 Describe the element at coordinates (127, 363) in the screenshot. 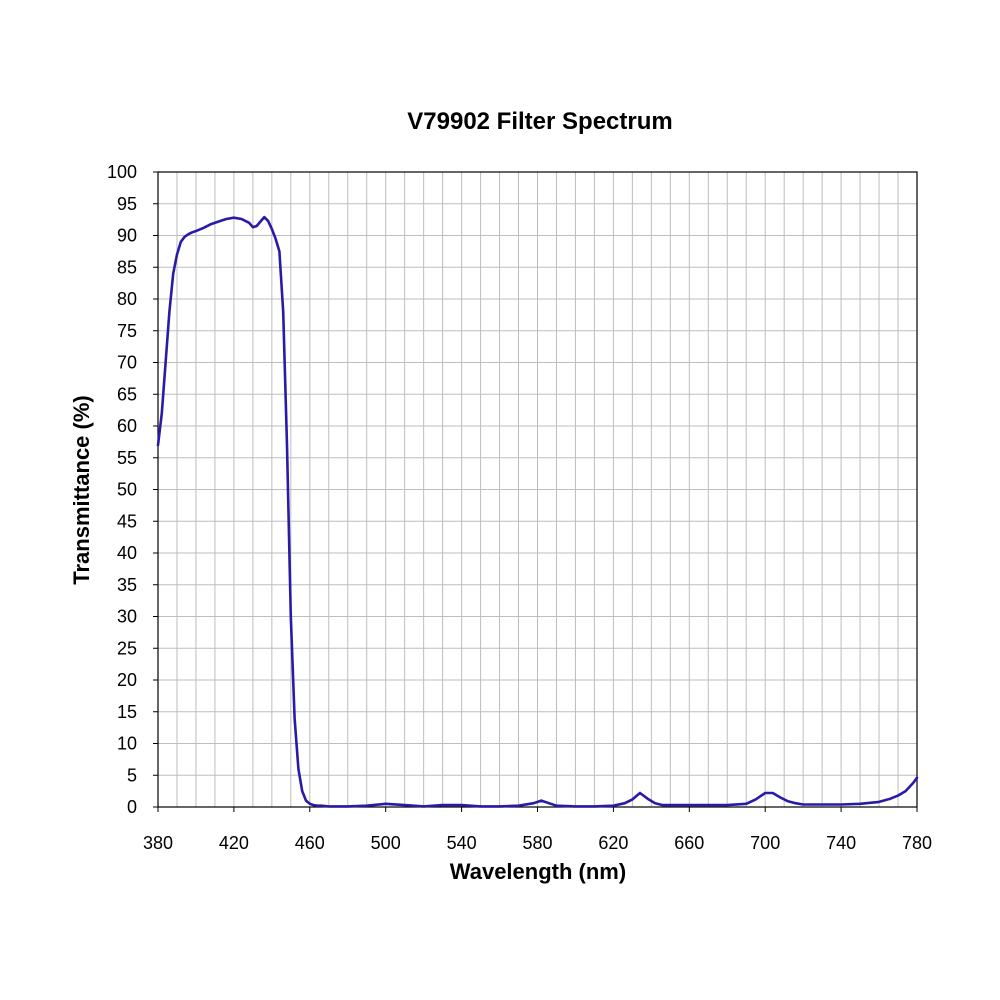

I see `y-tick-label: 70` at that location.